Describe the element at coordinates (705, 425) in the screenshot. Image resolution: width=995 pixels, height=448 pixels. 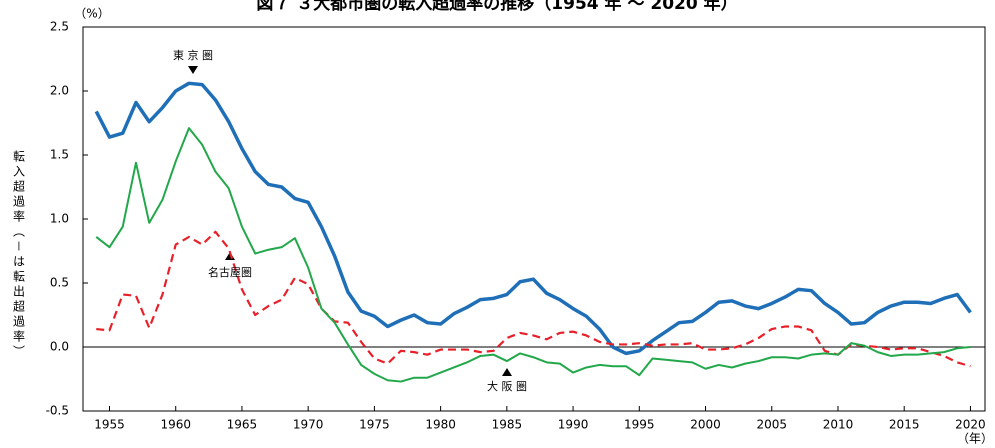
I see `x-tick-label: 2000` at that location.